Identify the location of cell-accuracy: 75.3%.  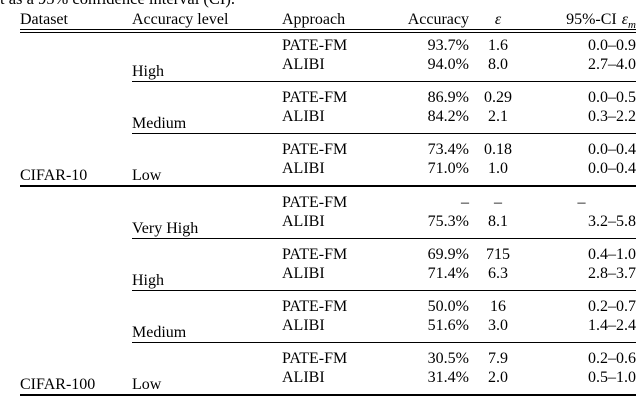
(448, 221).